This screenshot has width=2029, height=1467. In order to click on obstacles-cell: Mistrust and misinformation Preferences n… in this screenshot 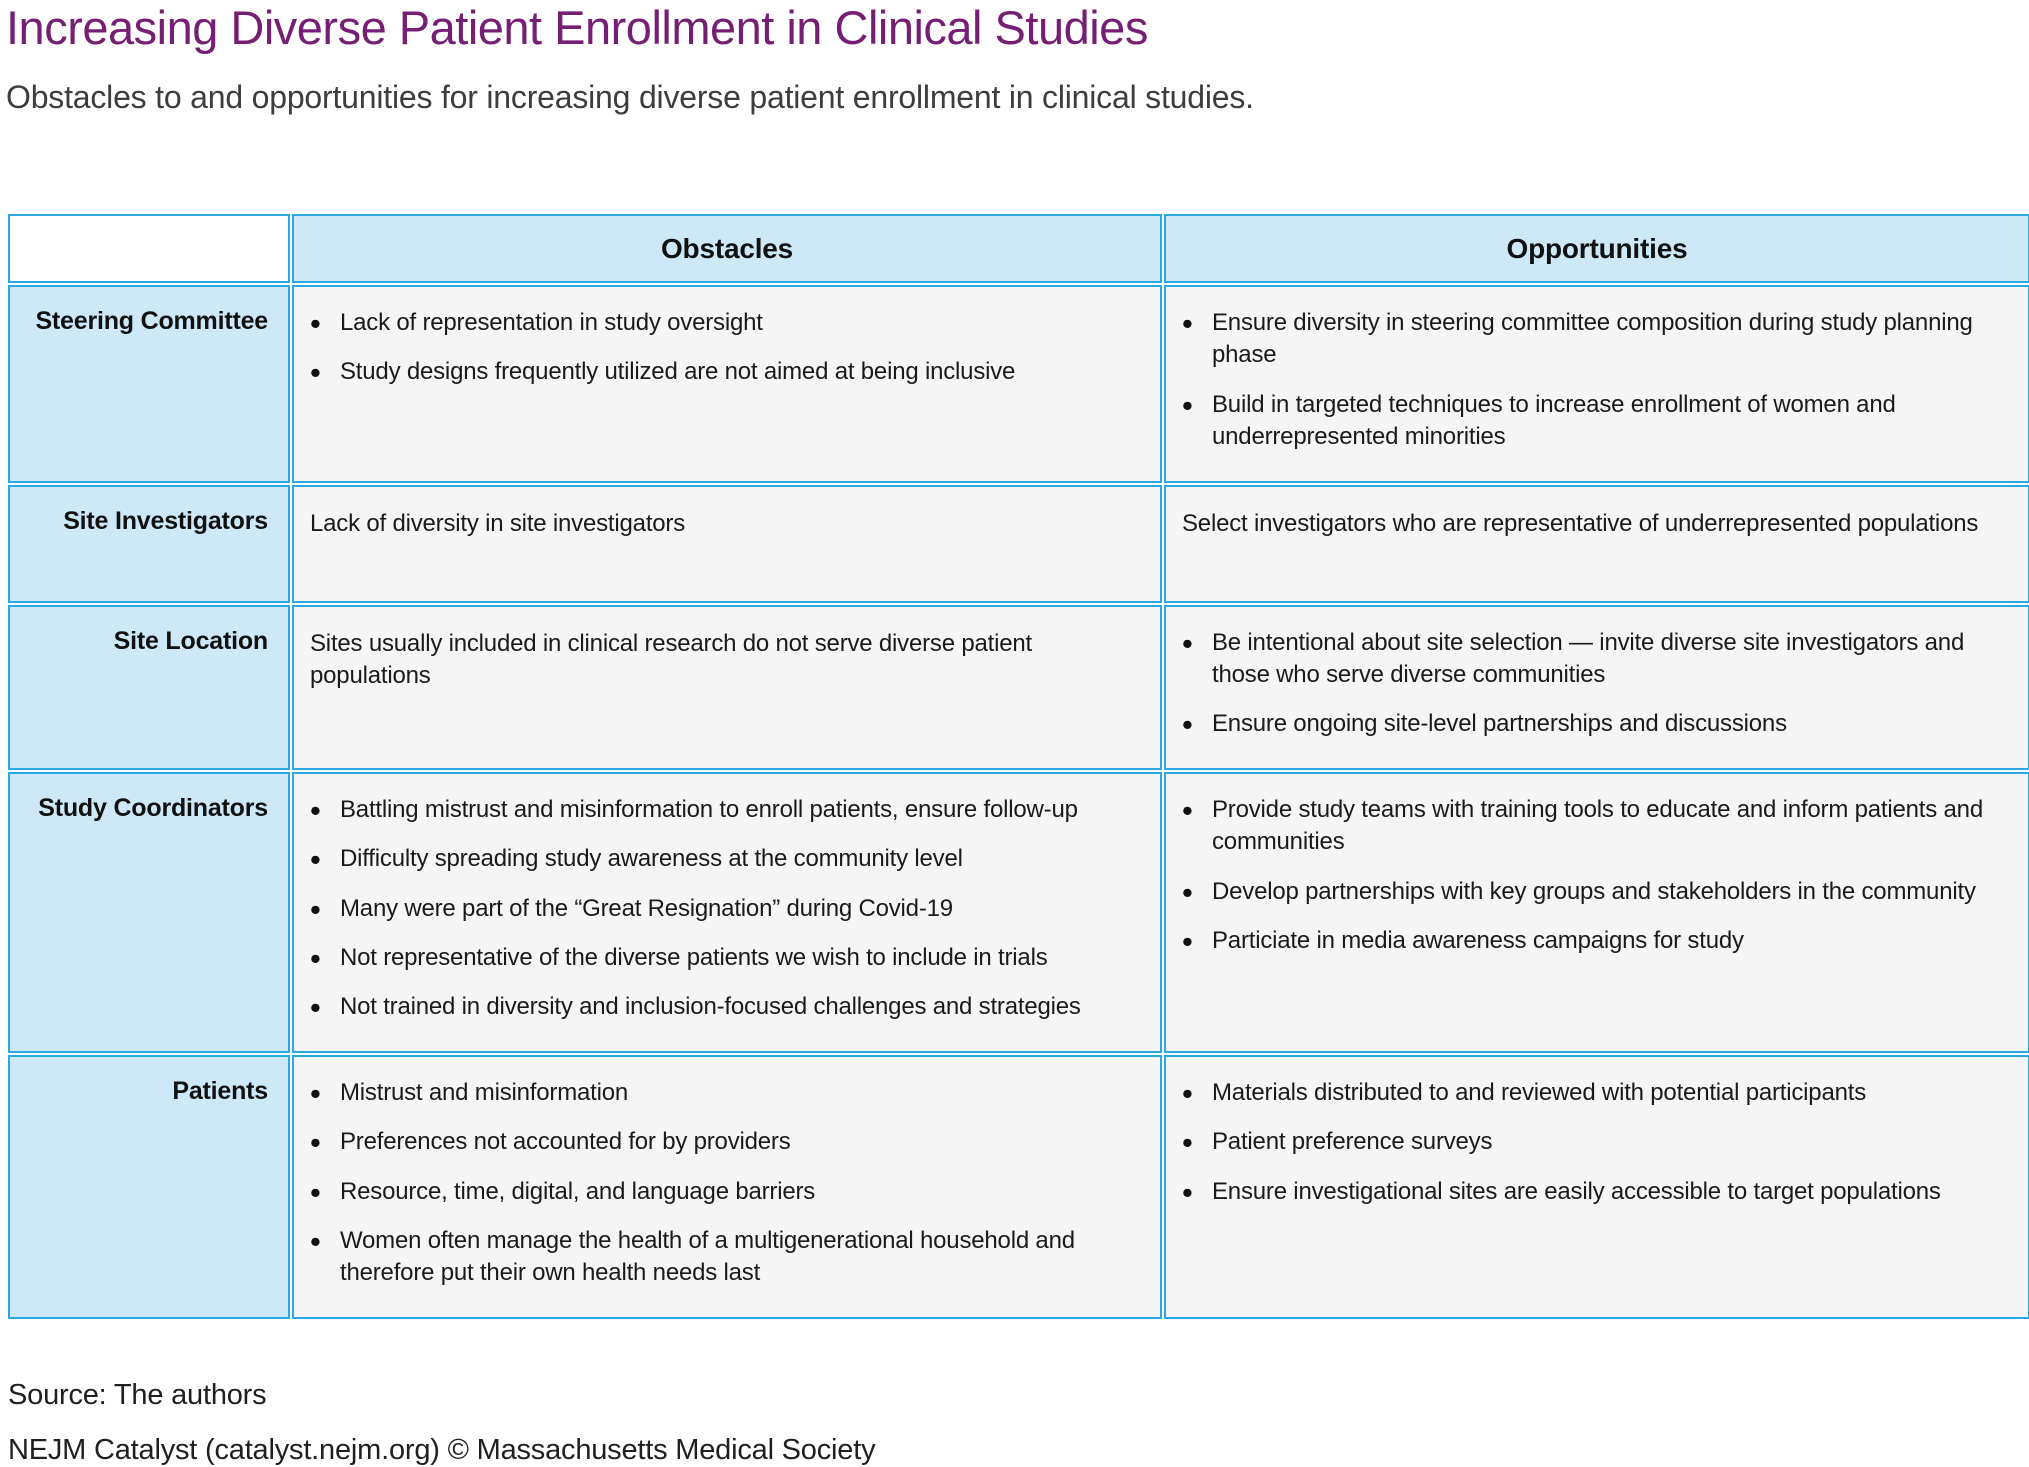, I will do `click(727, 1186)`.